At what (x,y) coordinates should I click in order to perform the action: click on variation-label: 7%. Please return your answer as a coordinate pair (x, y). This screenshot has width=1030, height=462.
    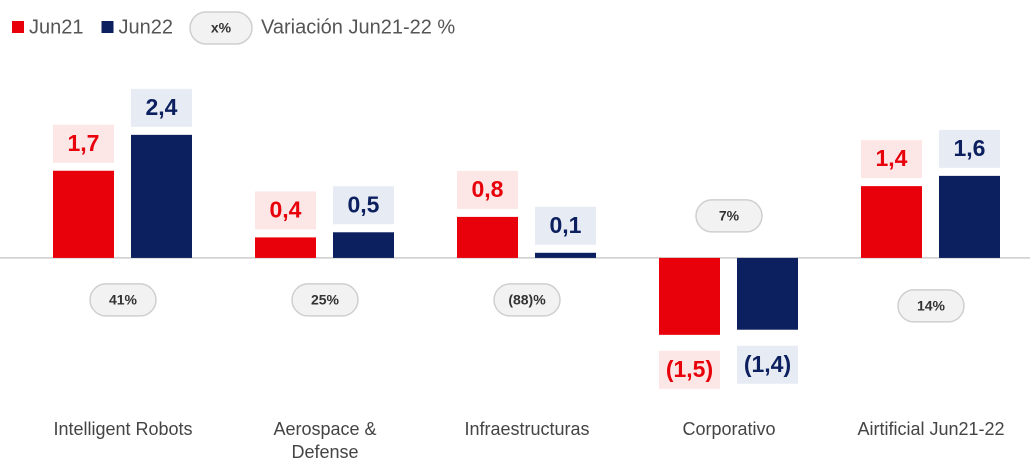
    Looking at the image, I should click on (729, 216).